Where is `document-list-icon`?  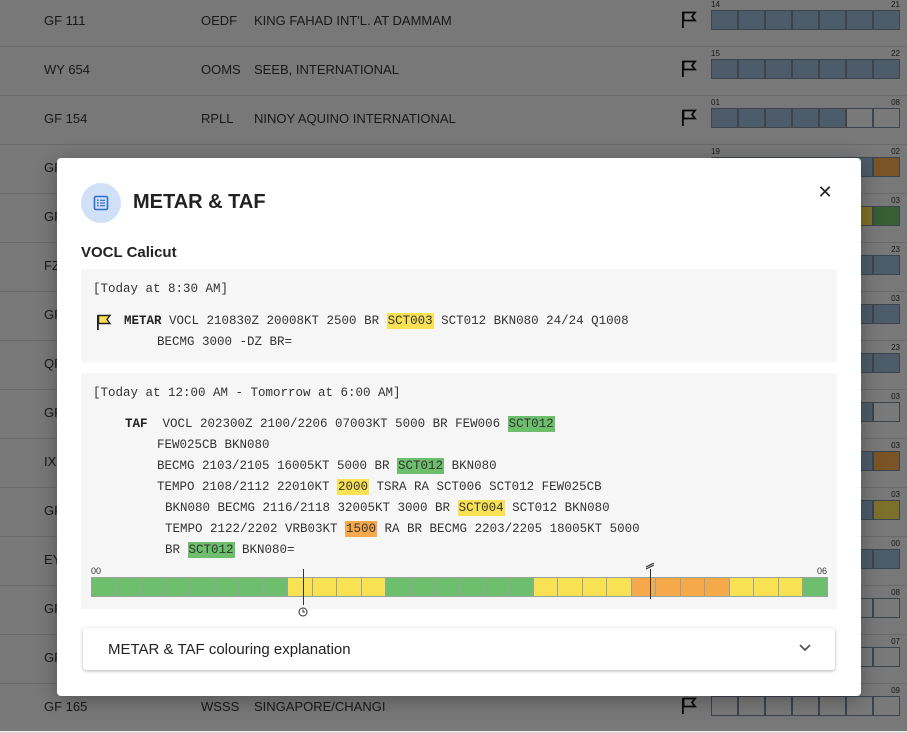 document-list-icon is located at coordinates (101, 203).